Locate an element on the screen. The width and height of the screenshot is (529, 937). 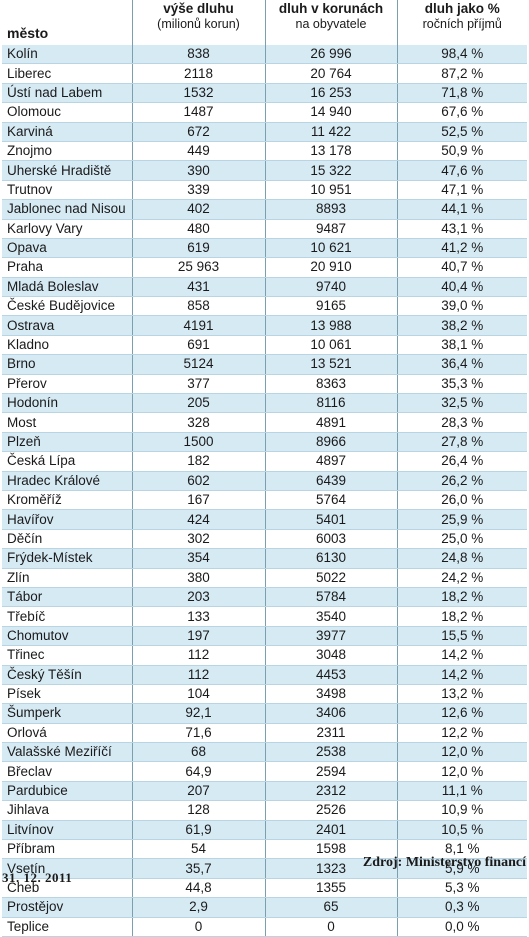
ratio-cell: 26,0 % is located at coordinates (461, 500).